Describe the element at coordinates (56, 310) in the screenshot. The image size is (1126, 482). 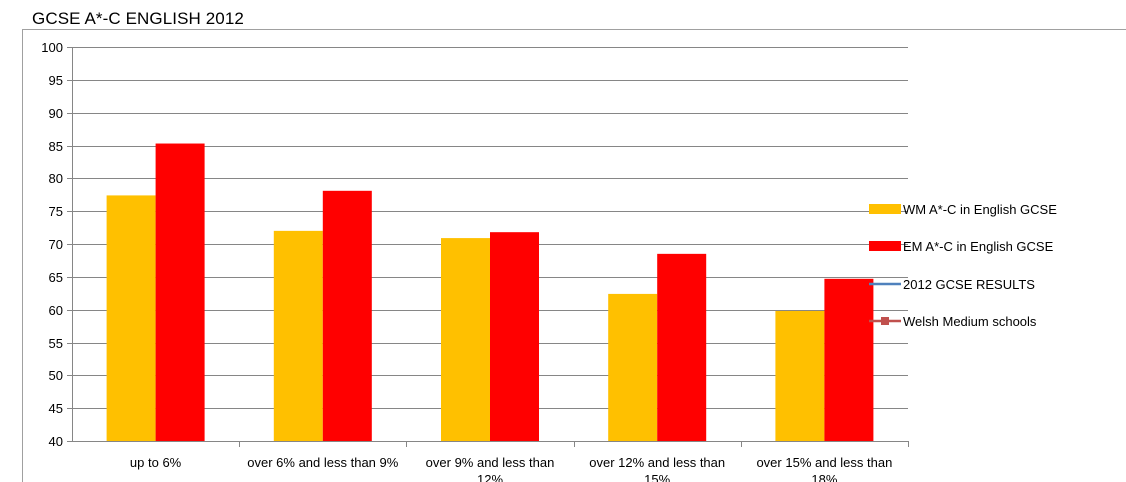
I see `y-tick-label: 60` at that location.